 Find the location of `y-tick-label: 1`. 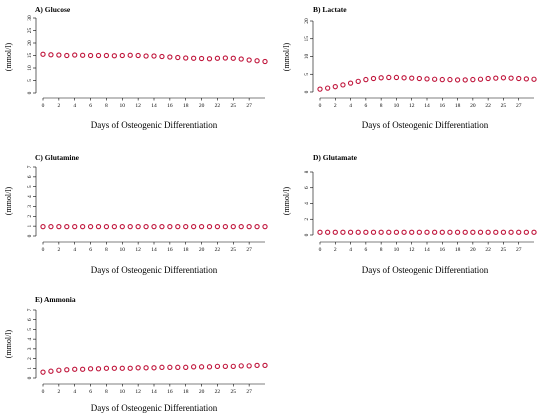

y-tick-label: 1 is located at coordinates (30, 368).